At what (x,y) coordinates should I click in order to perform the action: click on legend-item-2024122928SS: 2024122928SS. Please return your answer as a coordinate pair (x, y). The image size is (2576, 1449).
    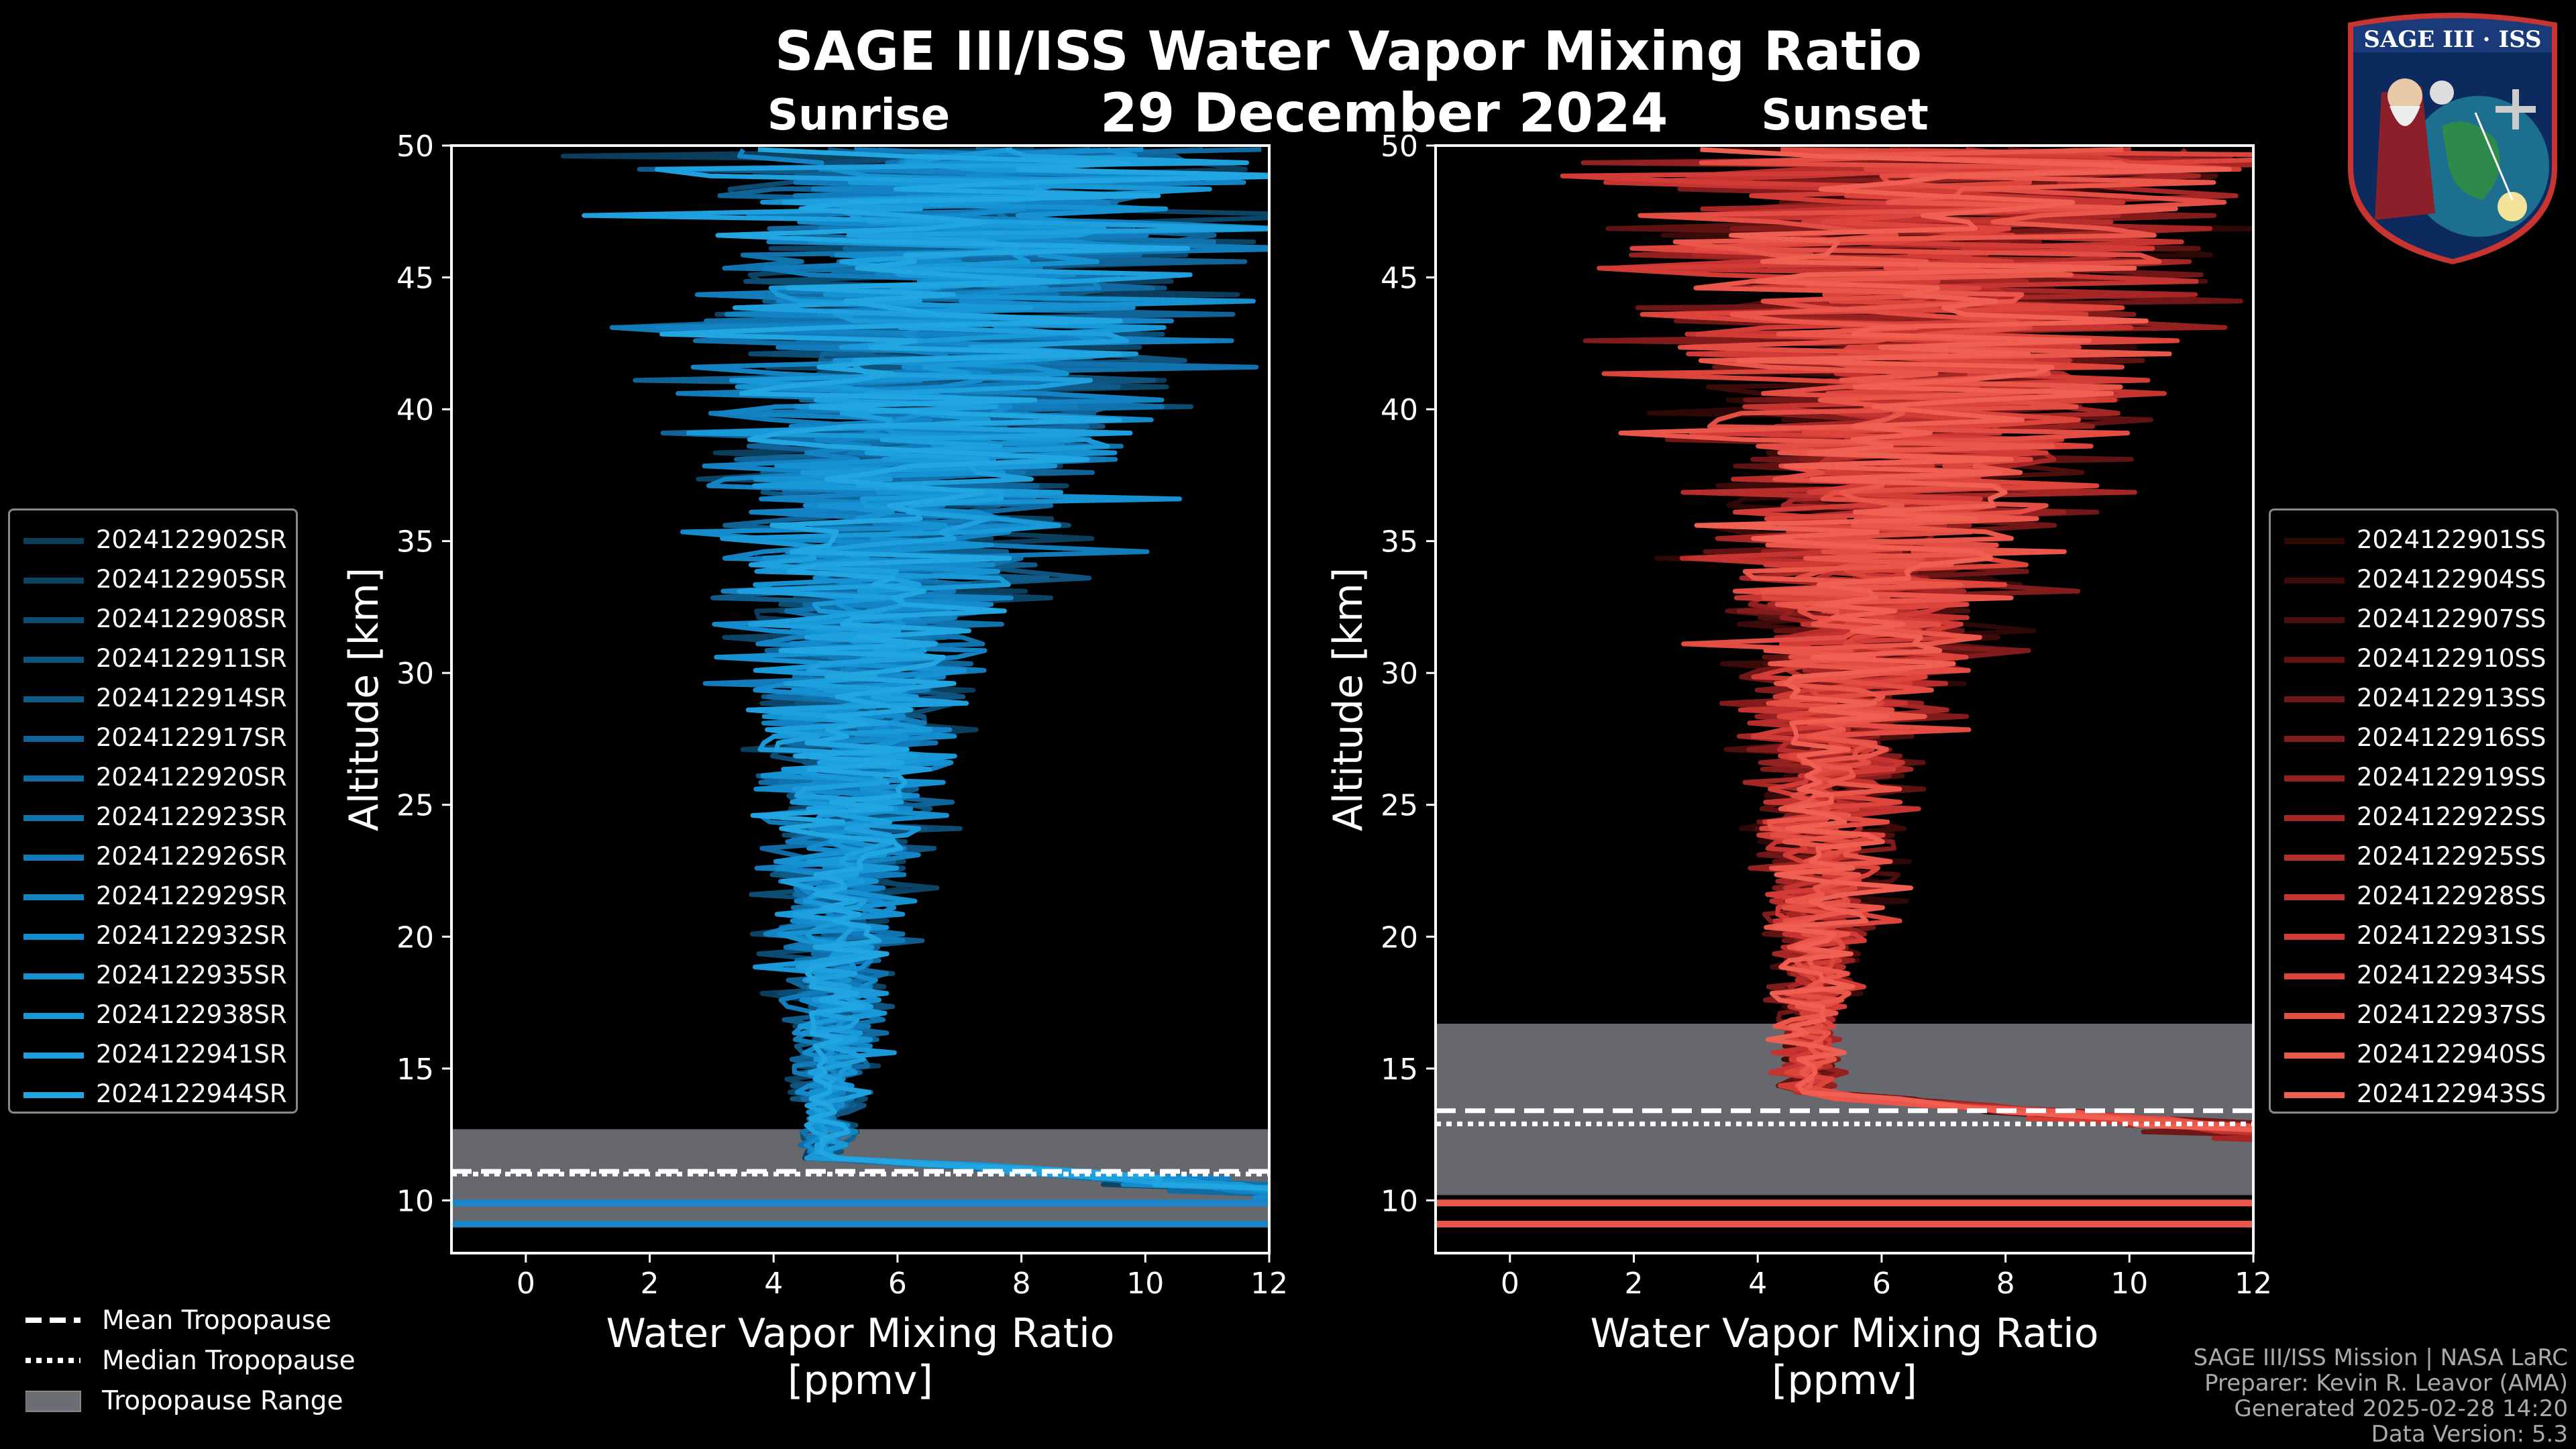
    Looking at the image, I should click on (2414, 897).